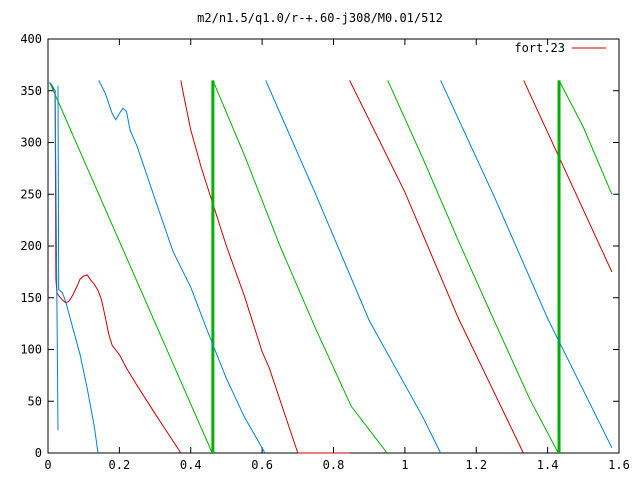 The image size is (640, 480). What do you see at coordinates (320, 18) in the screenshot?
I see `chart-title: m2/n1.5/q1.0/r-+.60-j308/M0.01/512` at bounding box center [320, 18].